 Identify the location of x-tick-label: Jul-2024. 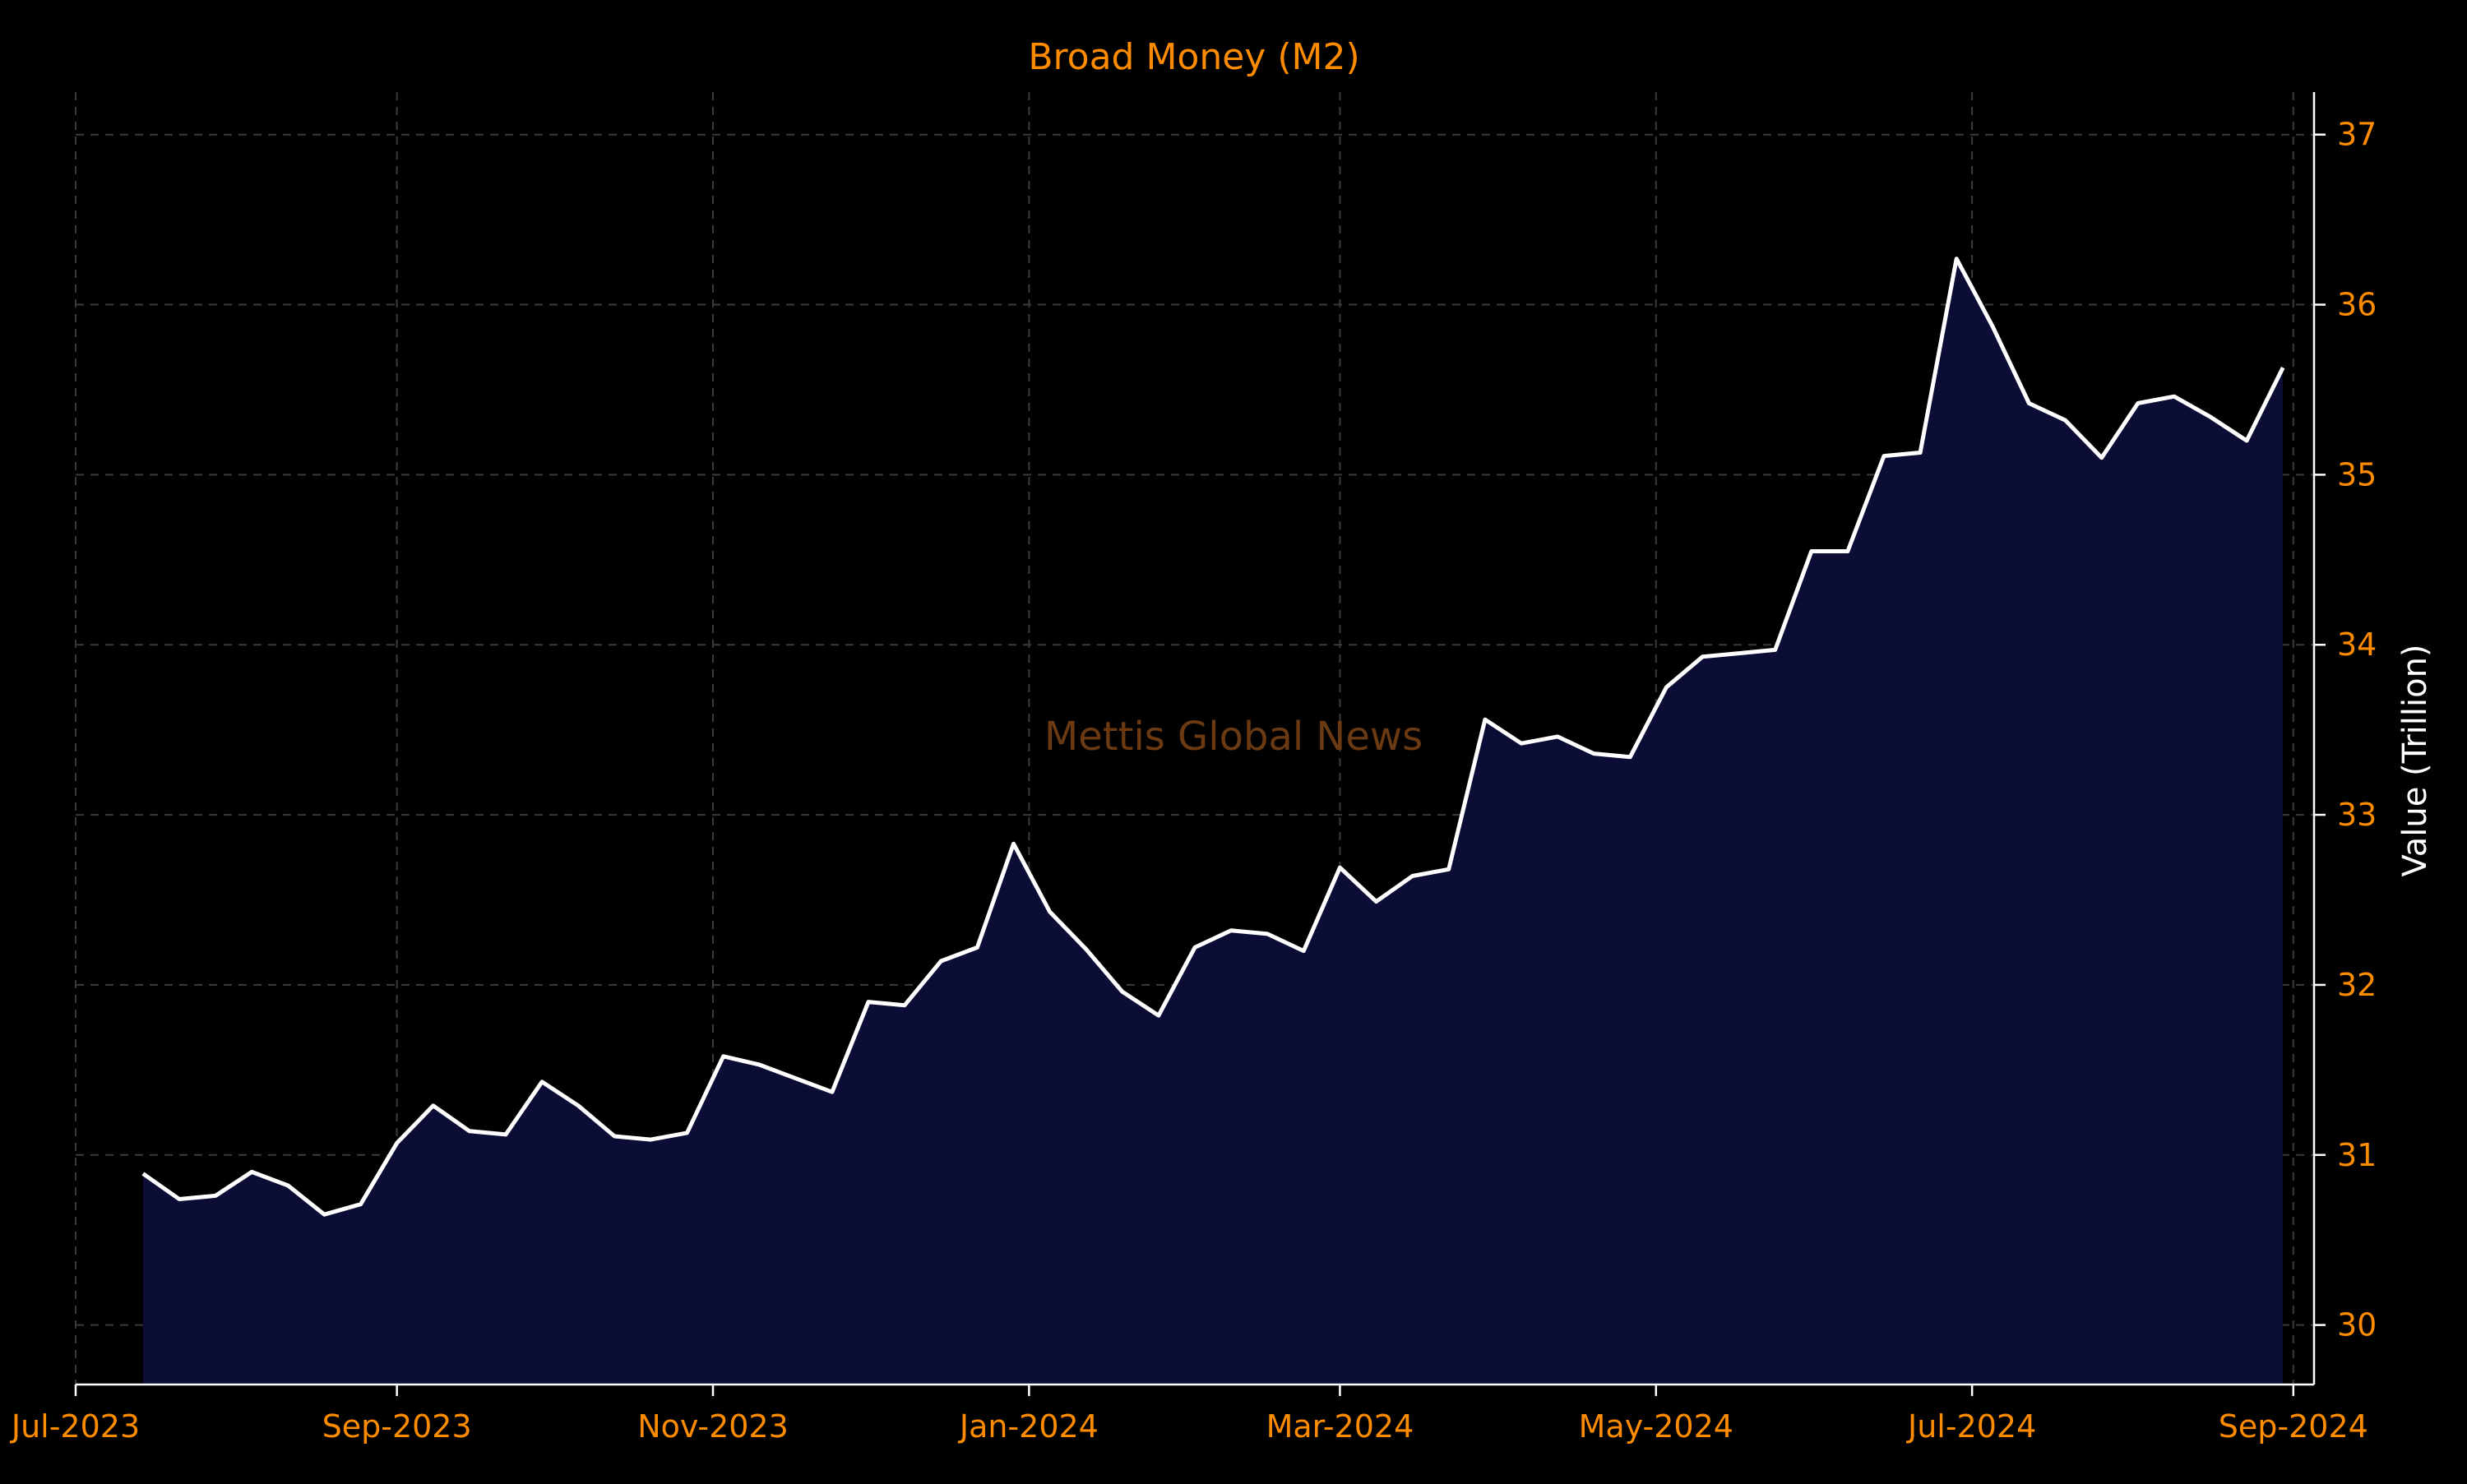
(1971, 1427).